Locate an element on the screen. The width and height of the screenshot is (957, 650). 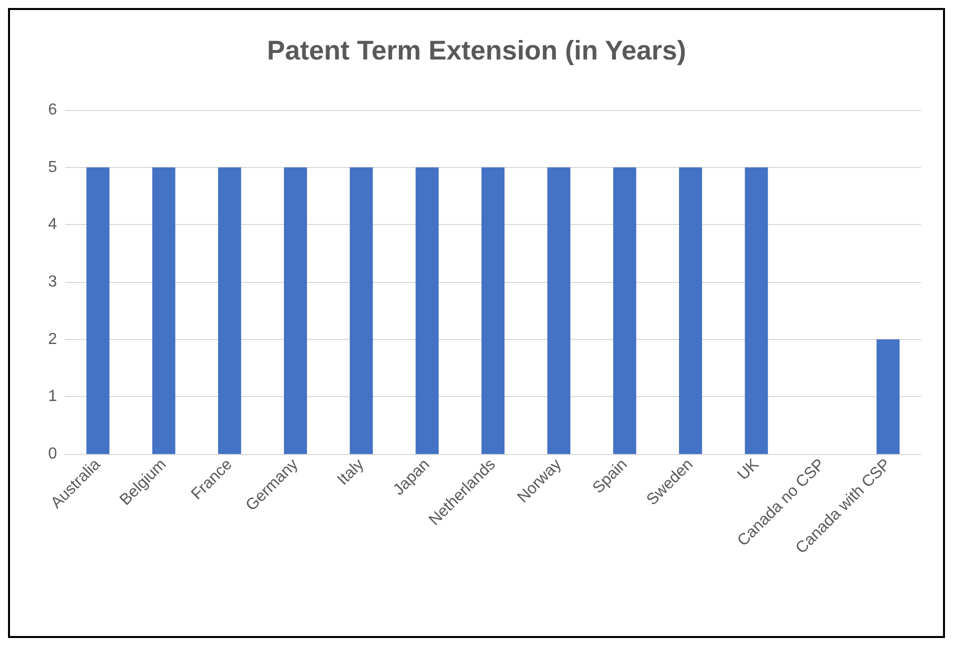
y-tick-label: 3 is located at coordinates (53, 282).